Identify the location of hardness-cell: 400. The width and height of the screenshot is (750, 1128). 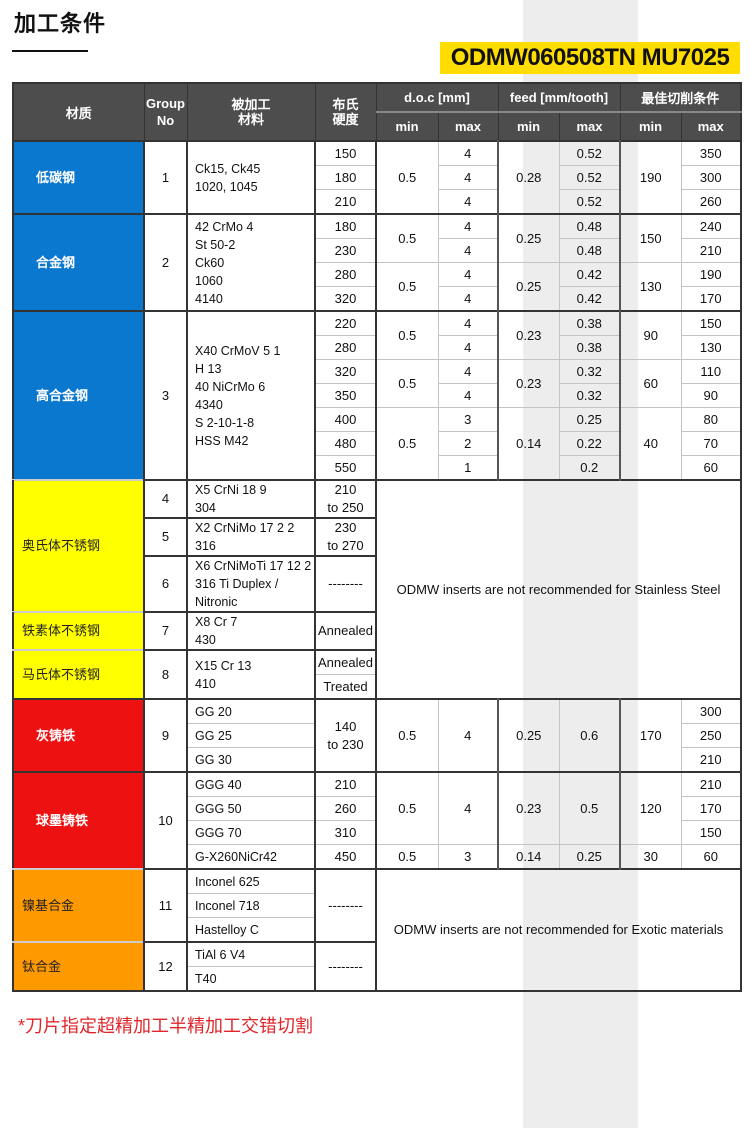
(345, 419).